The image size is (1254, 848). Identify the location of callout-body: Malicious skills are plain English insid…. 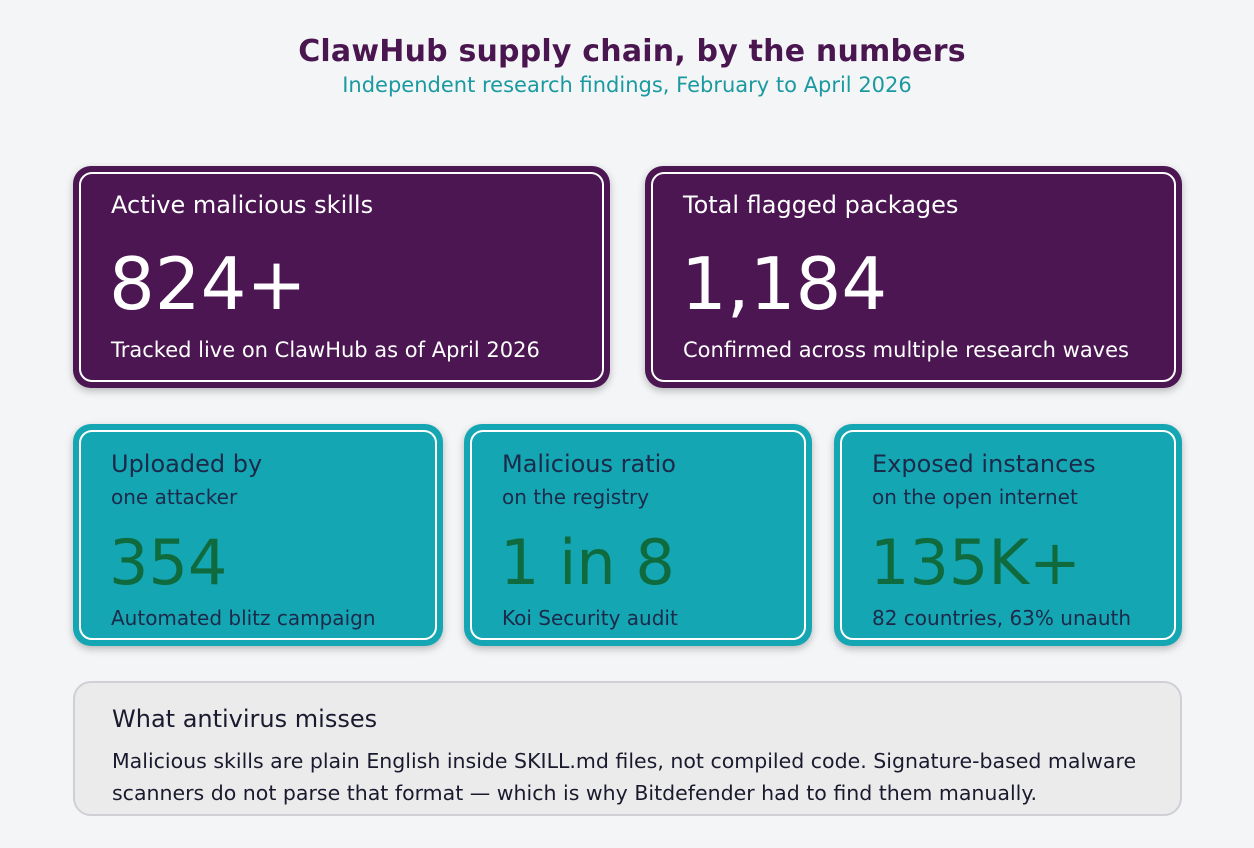
(624, 777).